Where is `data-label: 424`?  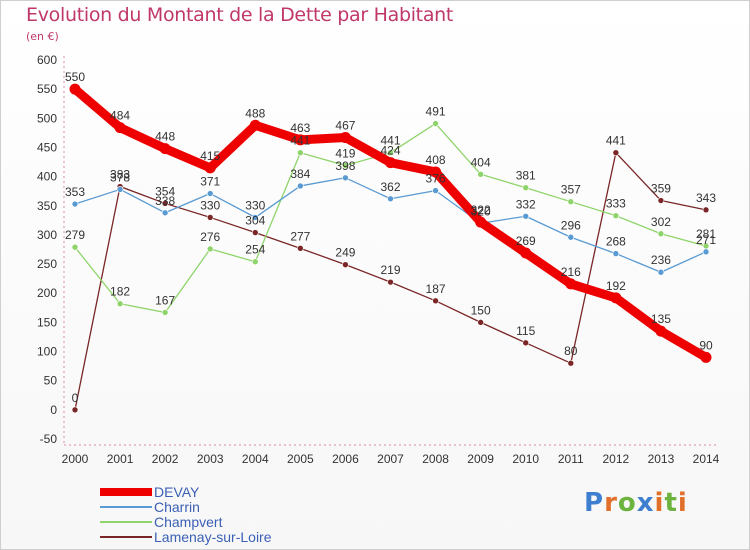
data-label: 424 is located at coordinates (390, 151).